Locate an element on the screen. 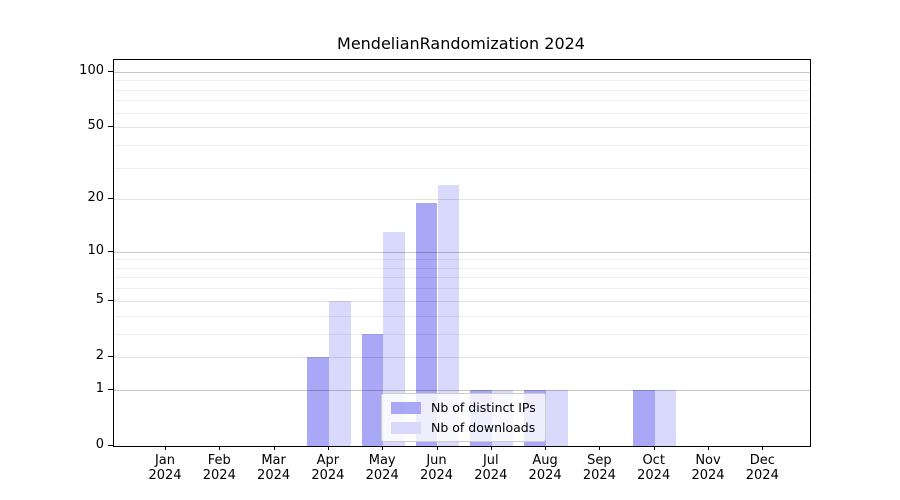 The width and height of the screenshot is (900, 500). legend: Nb of distinct IPs Nb of downloads is located at coordinates (463, 417).